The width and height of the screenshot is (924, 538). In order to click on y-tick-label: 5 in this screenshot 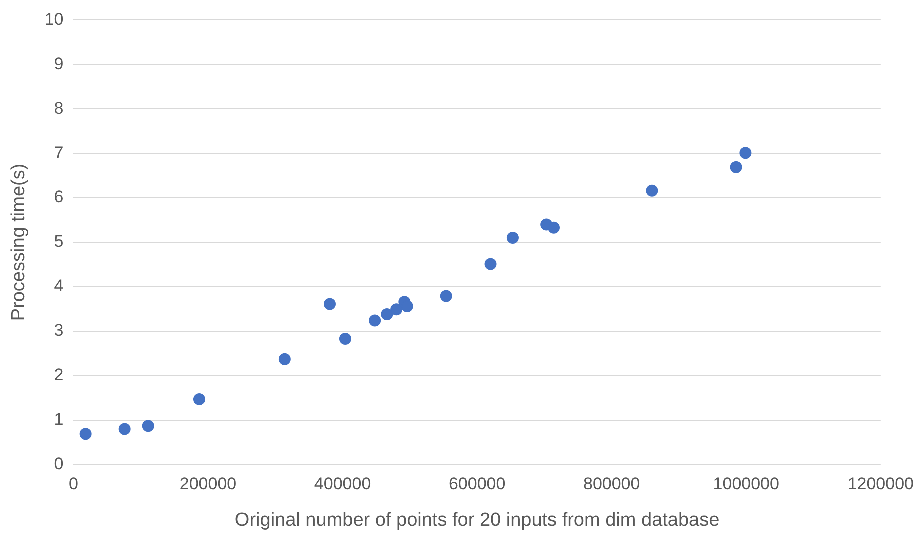, I will do `click(59, 242)`.